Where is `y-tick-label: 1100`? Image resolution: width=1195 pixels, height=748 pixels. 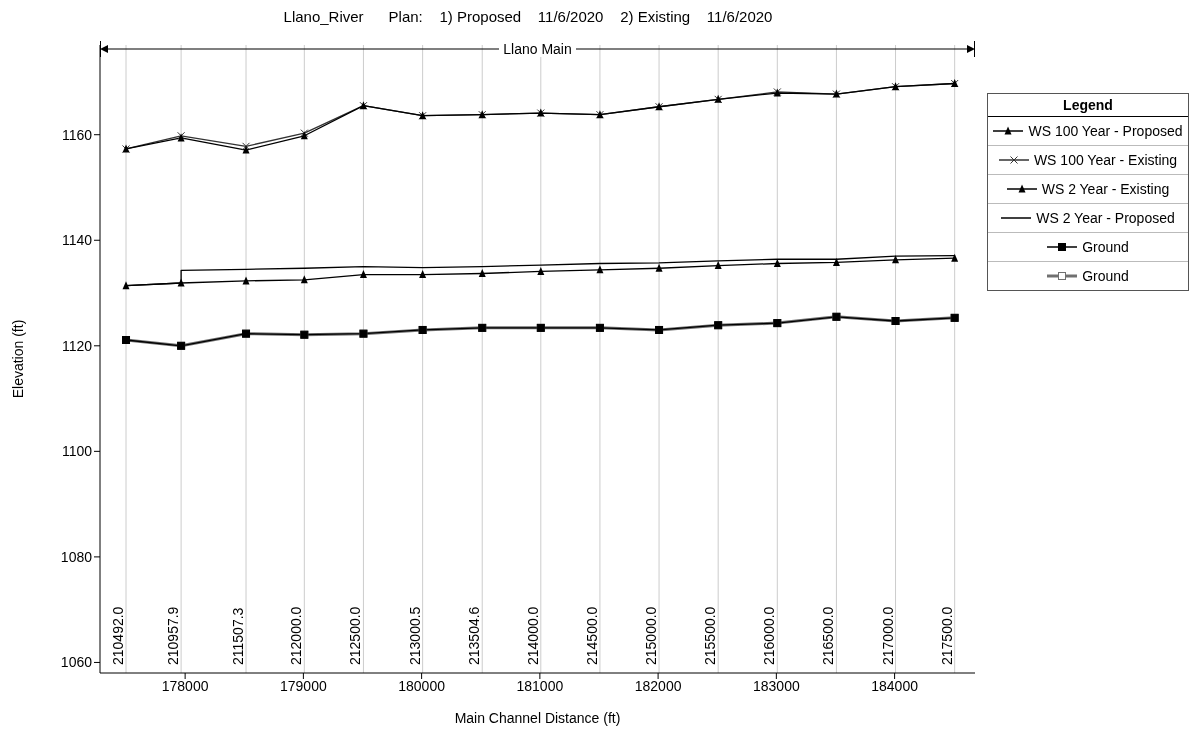
y-tick-label: 1100 is located at coordinates (77, 451).